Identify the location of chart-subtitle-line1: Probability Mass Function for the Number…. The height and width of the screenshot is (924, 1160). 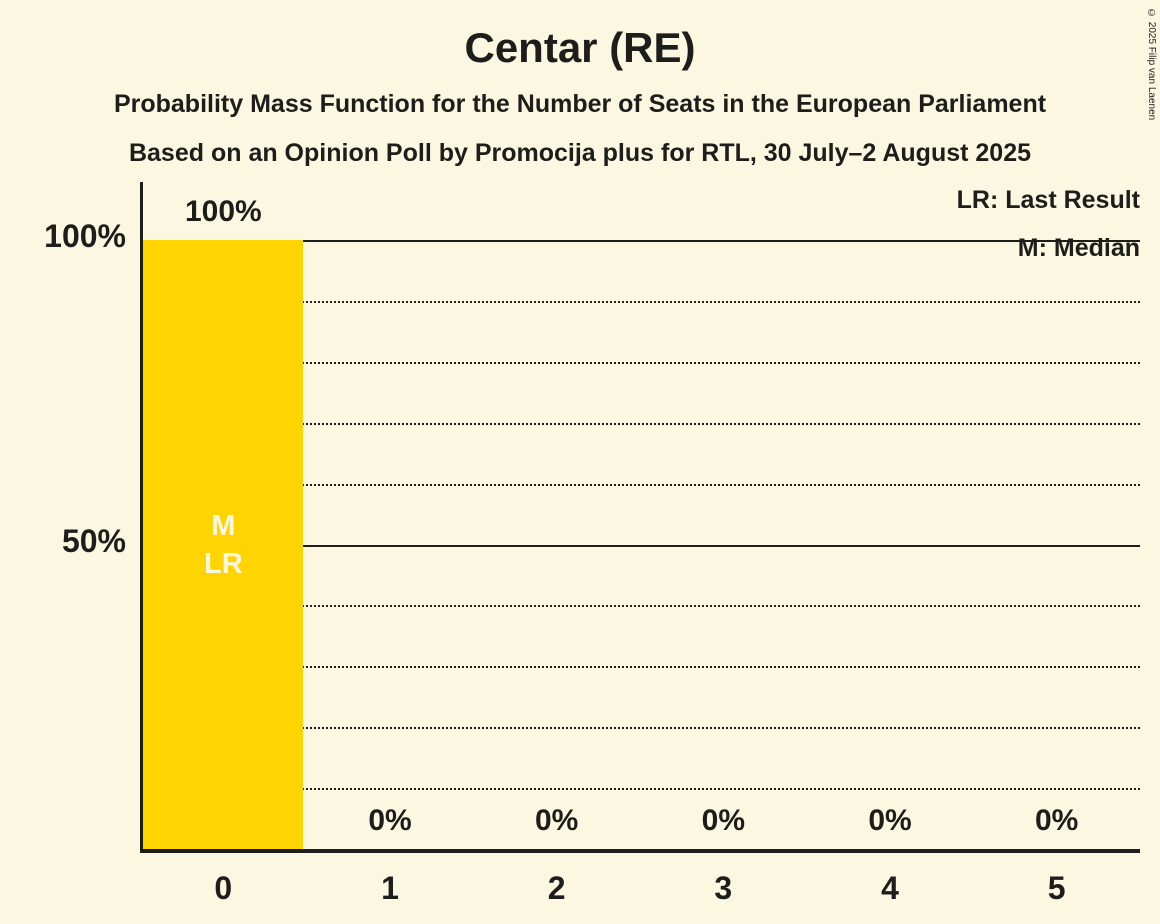
(580, 104).